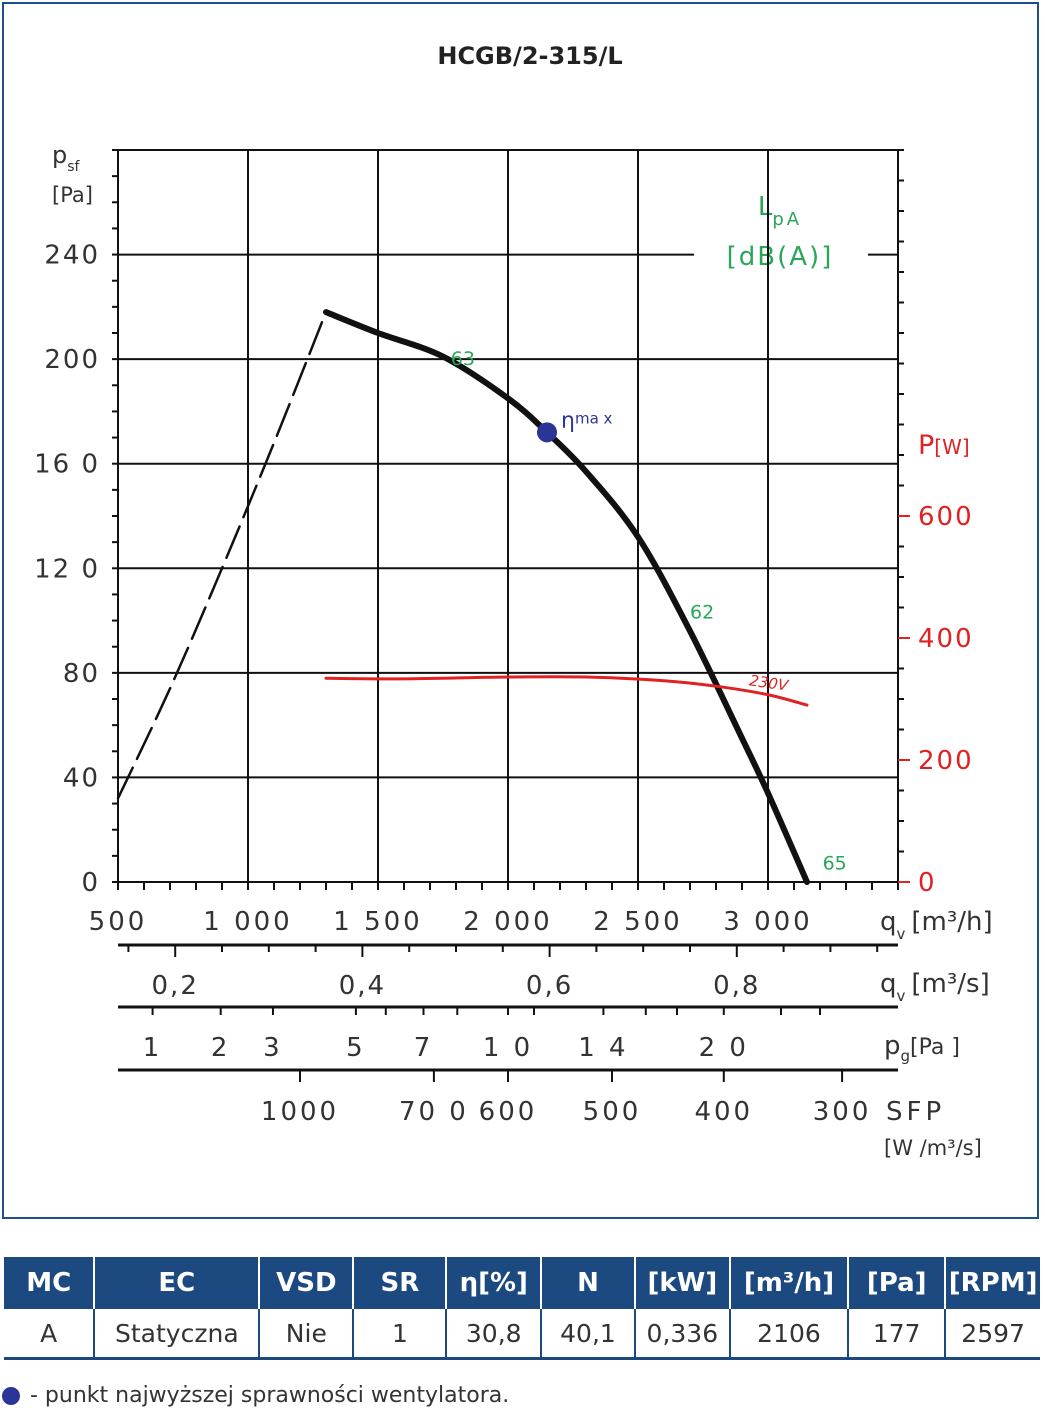  Describe the element at coordinates (788, 1334) in the screenshot. I see `table-cell: 2106` at that location.